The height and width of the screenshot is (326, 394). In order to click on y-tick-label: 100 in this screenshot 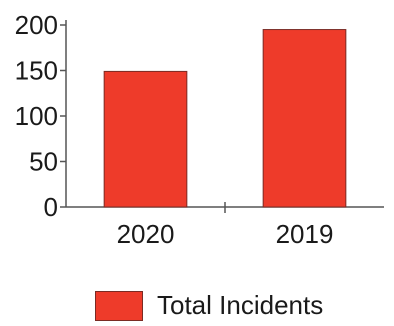, I will do `click(36, 116)`.